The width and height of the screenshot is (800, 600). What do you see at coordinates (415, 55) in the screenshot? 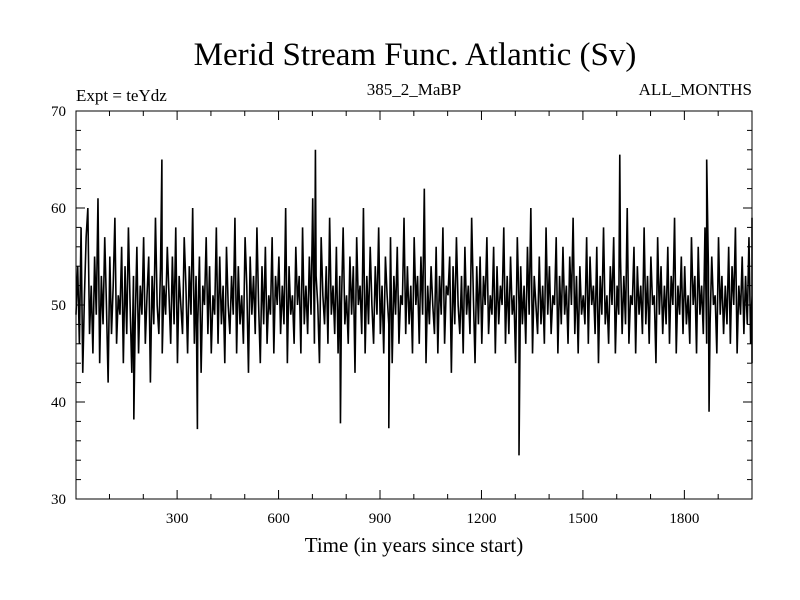
I see `chart-title: Merid Stream Func. Atlantic (Sv)` at bounding box center [415, 55].